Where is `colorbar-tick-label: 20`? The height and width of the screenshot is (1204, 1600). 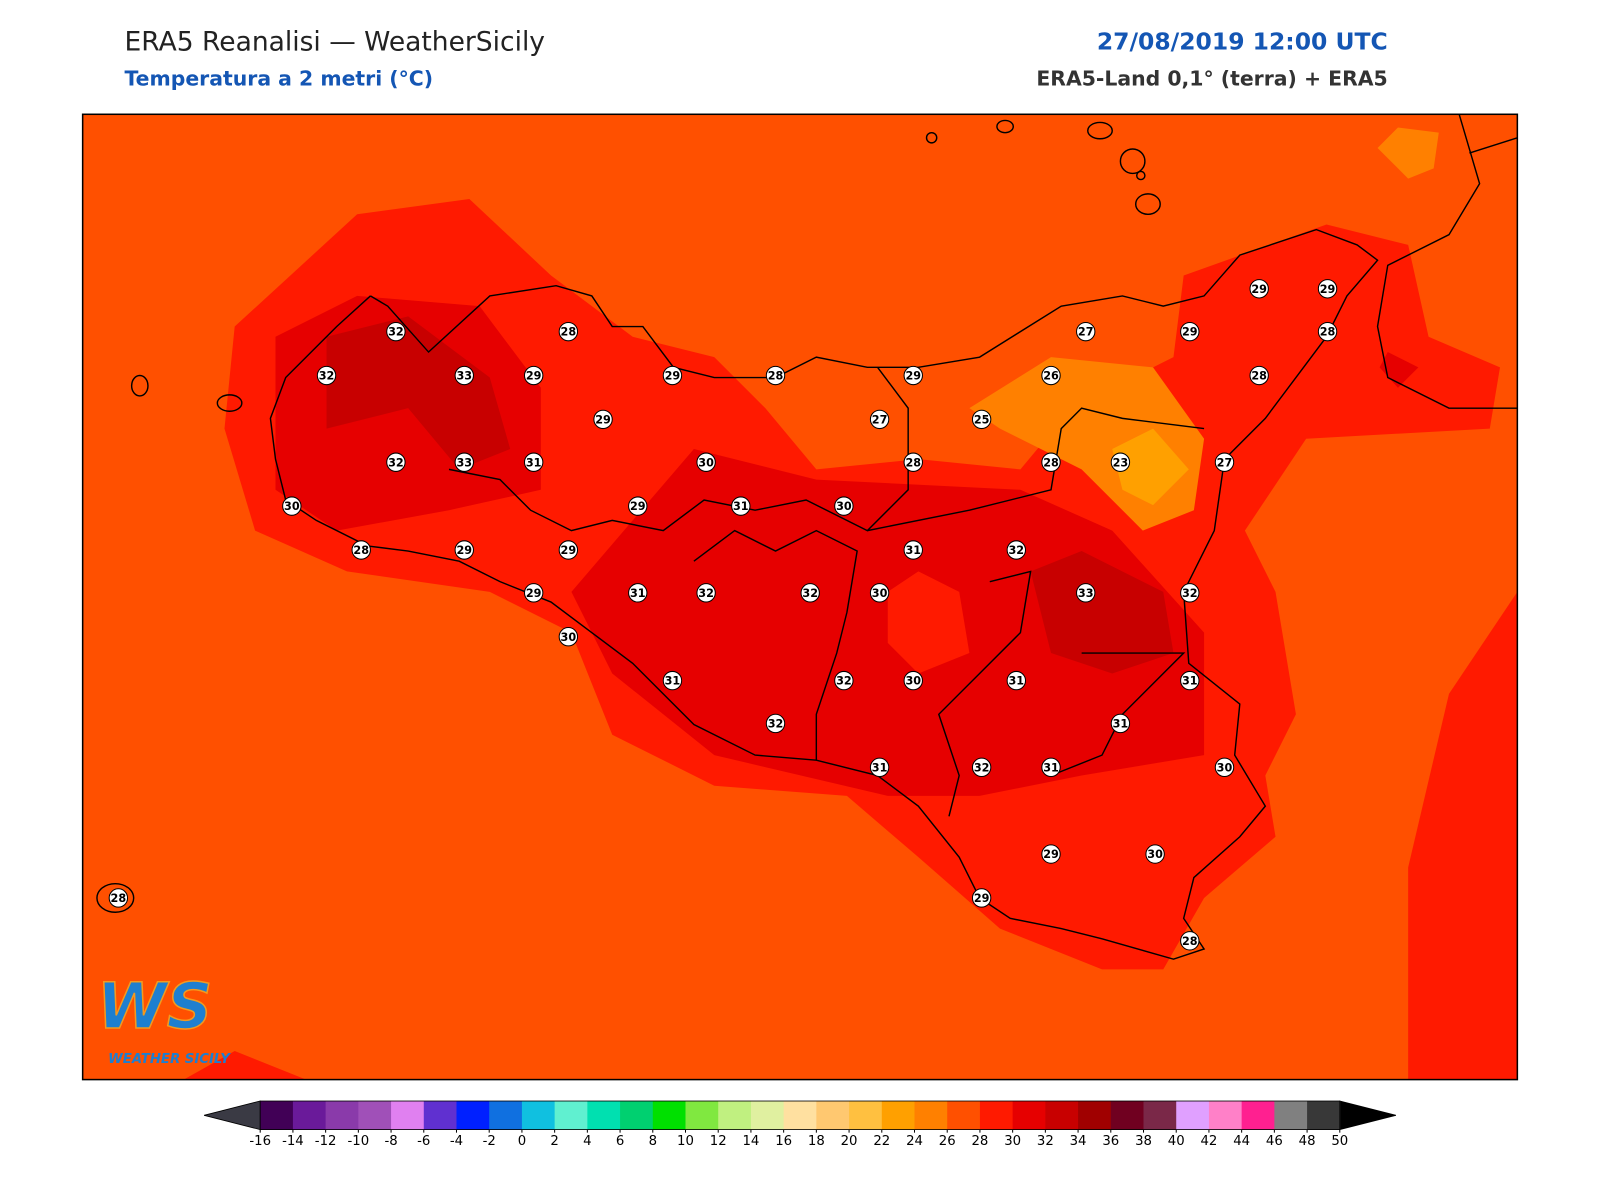 colorbar-tick-label: 20 is located at coordinates (849, 1141).